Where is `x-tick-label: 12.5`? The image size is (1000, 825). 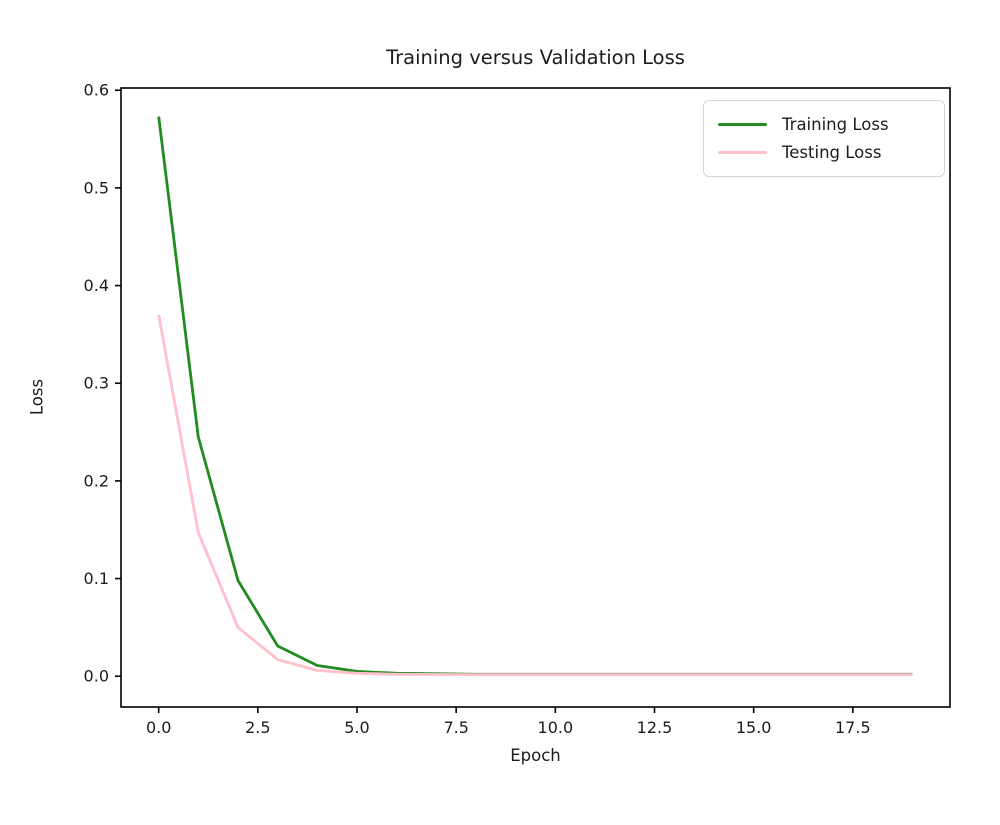 x-tick-label: 12.5 is located at coordinates (655, 727).